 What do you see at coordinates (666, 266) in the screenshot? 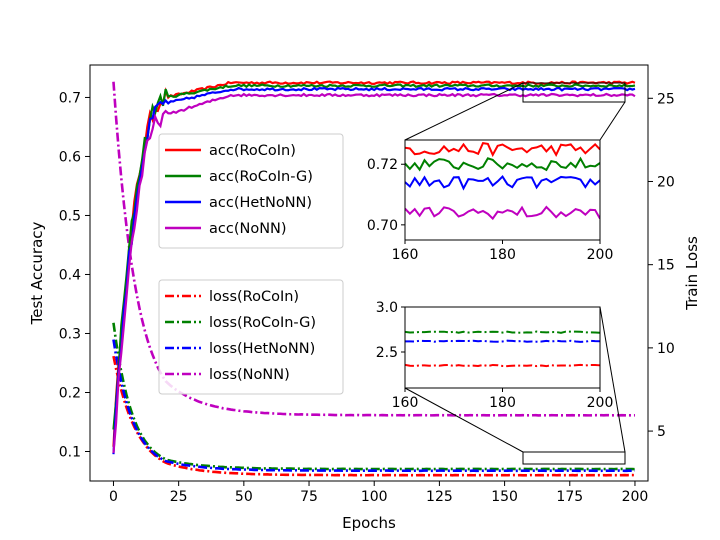
I see `y-right-tick-label: 15` at bounding box center [666, 266].